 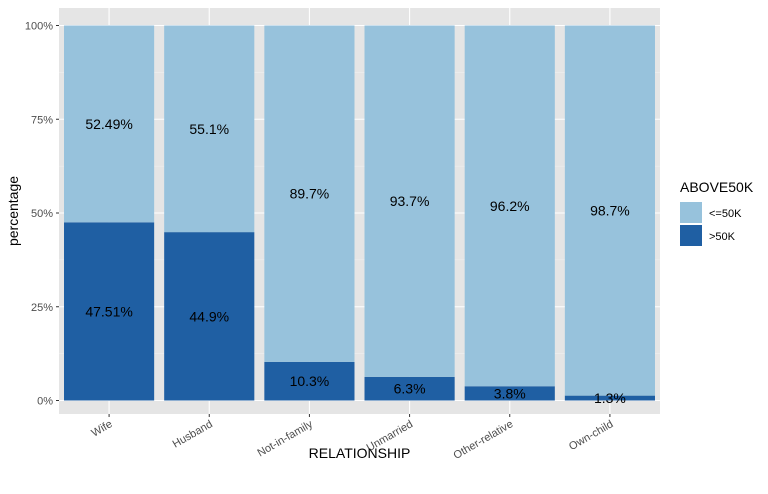 I want to click on legend-title: ABOVE50K, so click(x=717, y=187).